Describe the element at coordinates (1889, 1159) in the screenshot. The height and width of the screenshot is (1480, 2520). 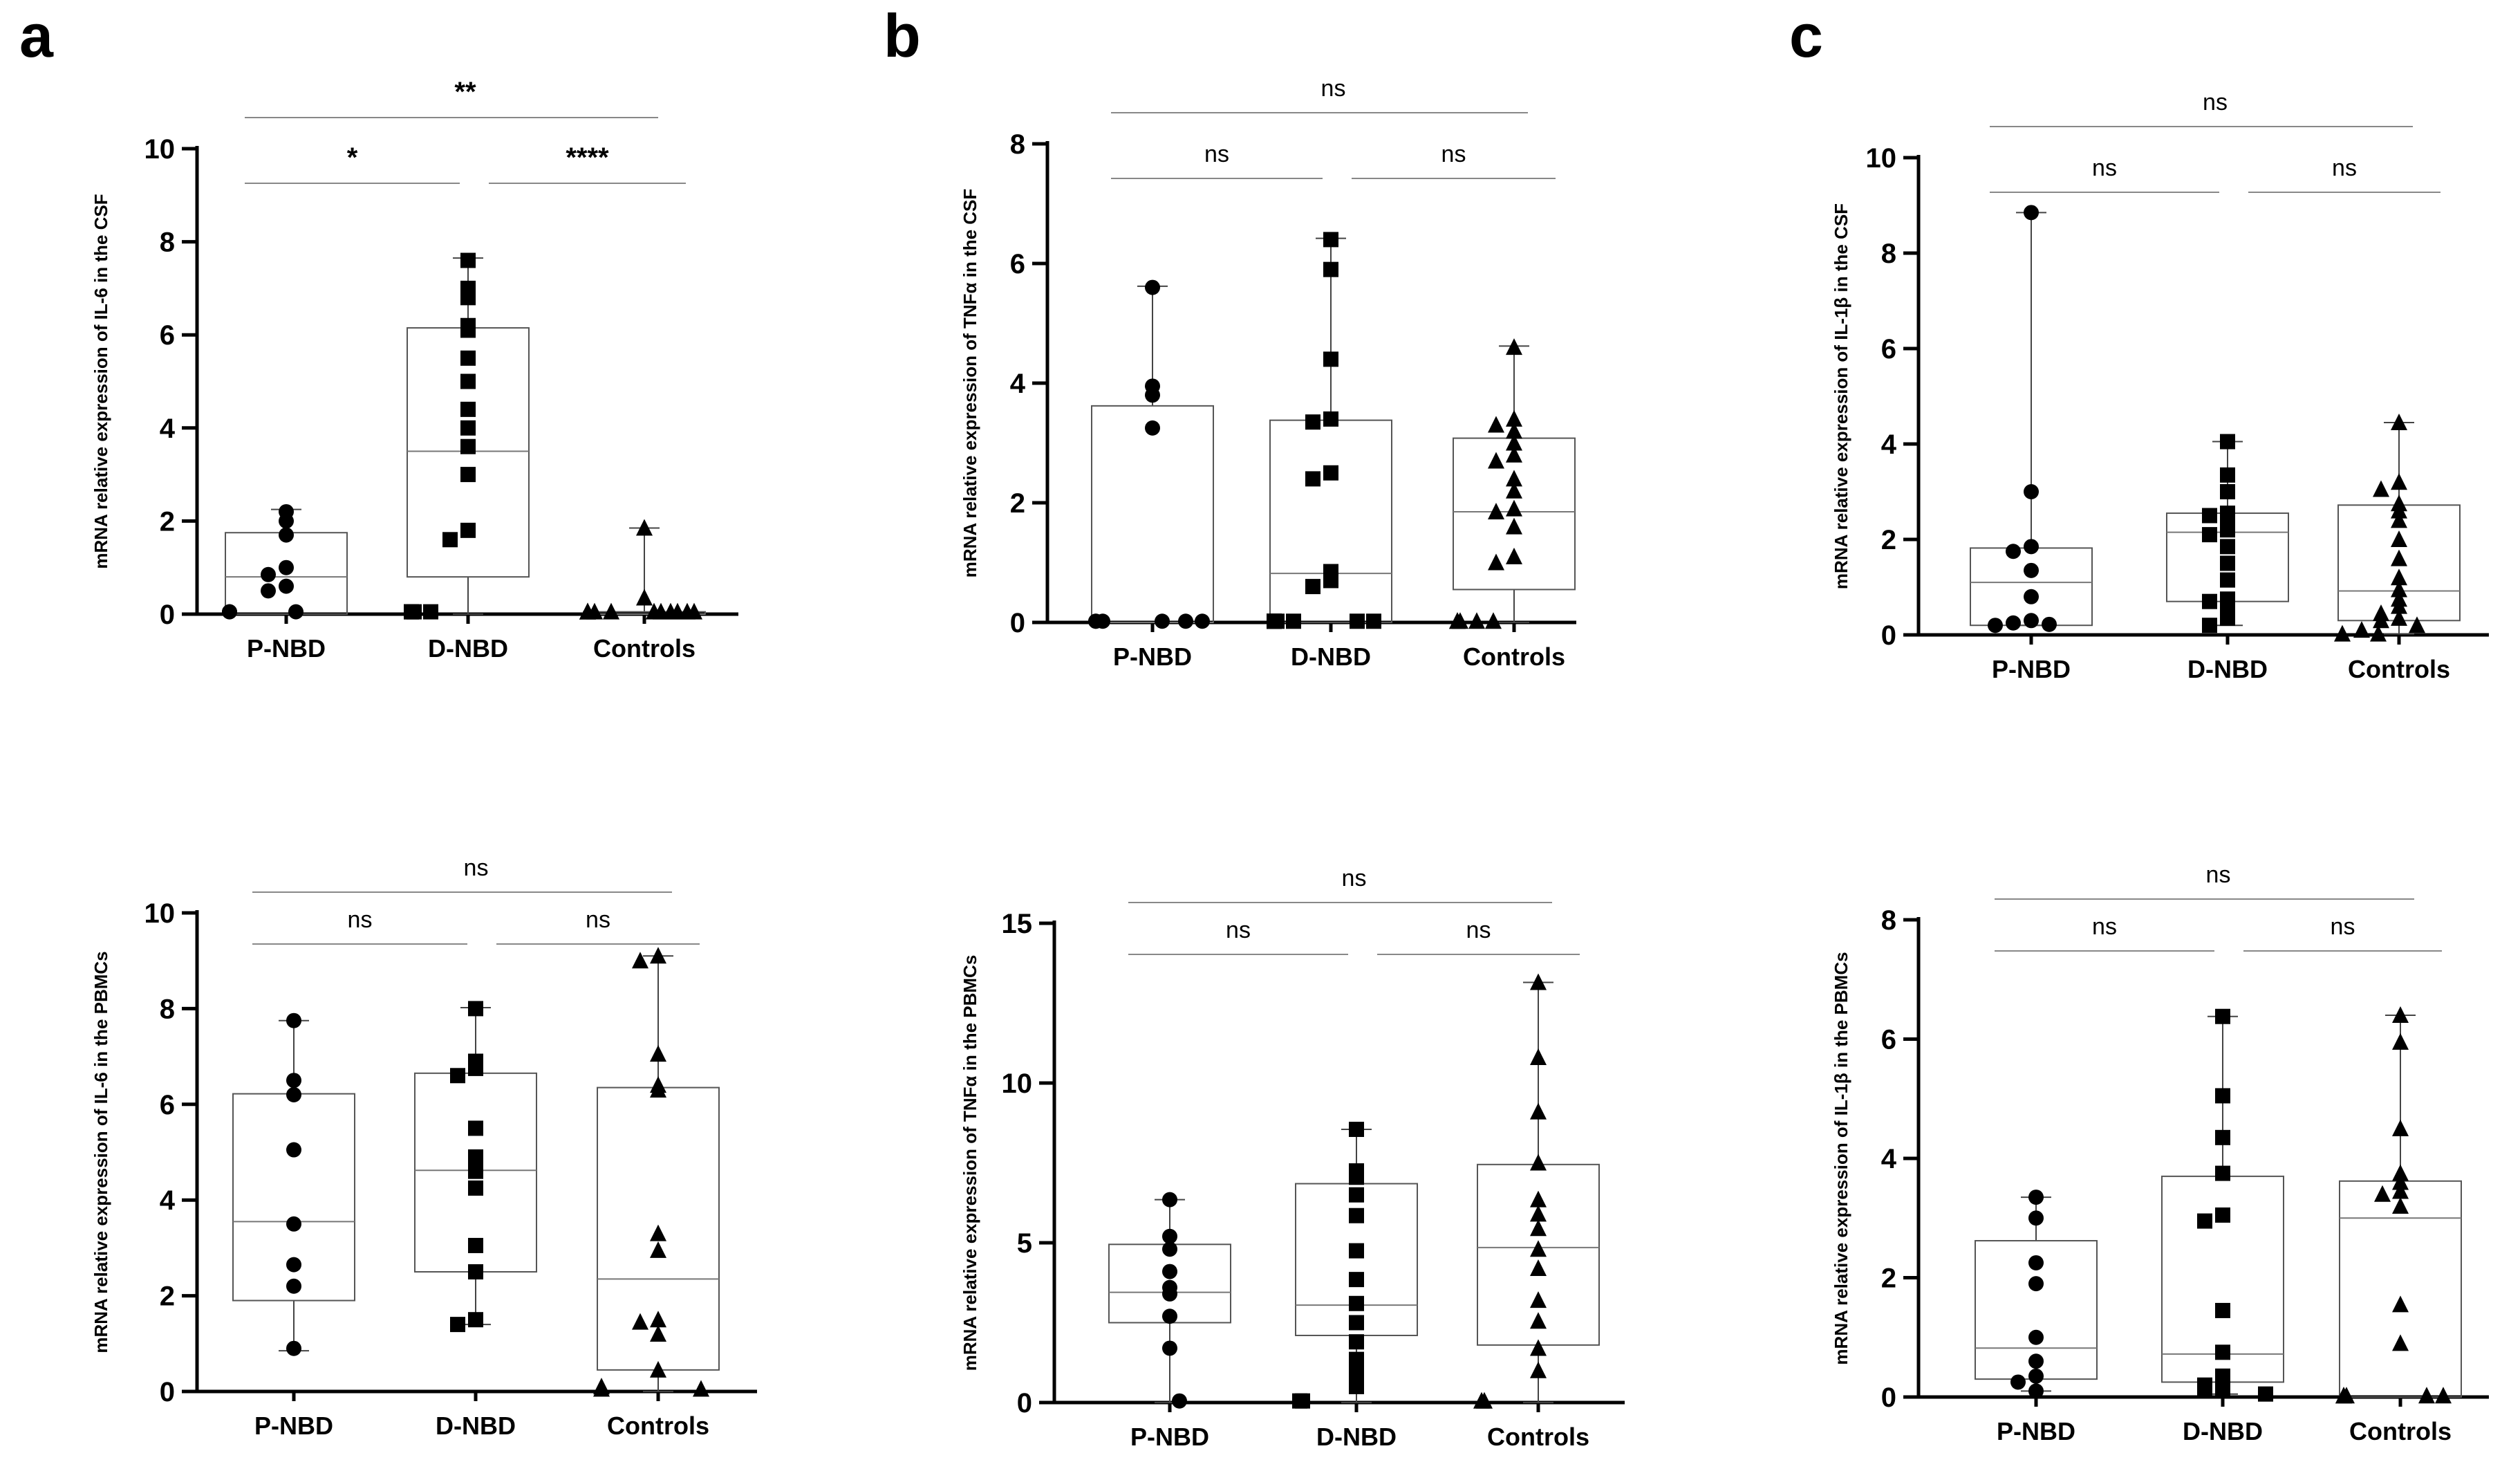
I see `y-tick-label: 4` at that location.